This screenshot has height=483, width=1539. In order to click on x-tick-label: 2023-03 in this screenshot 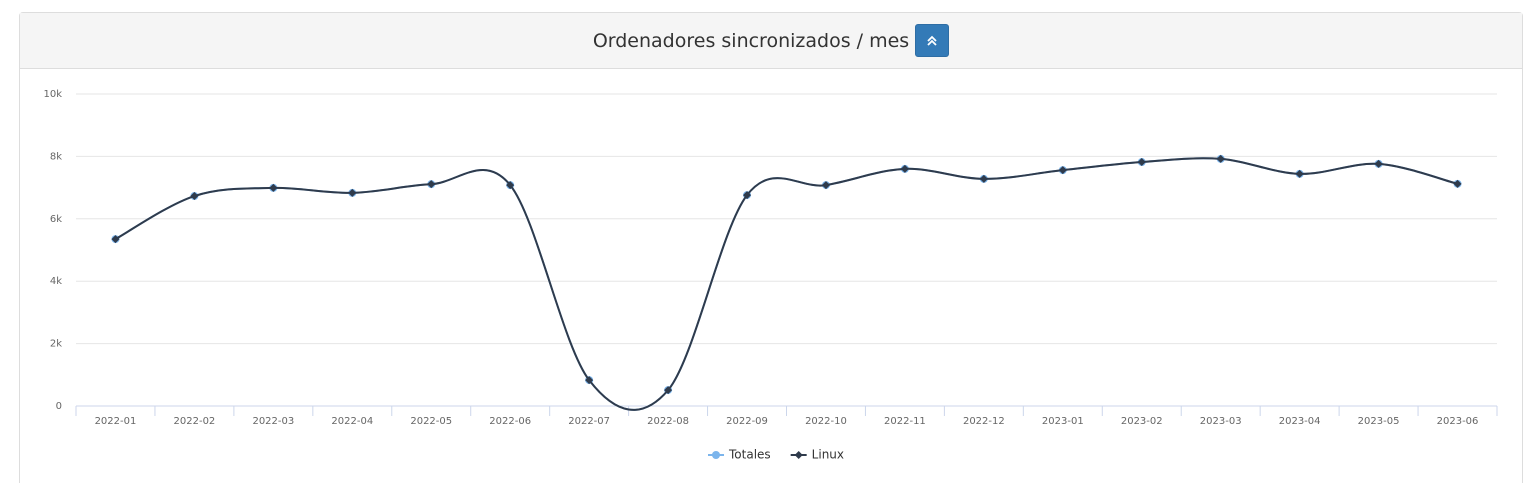, I will do `click(1221, 421)`.